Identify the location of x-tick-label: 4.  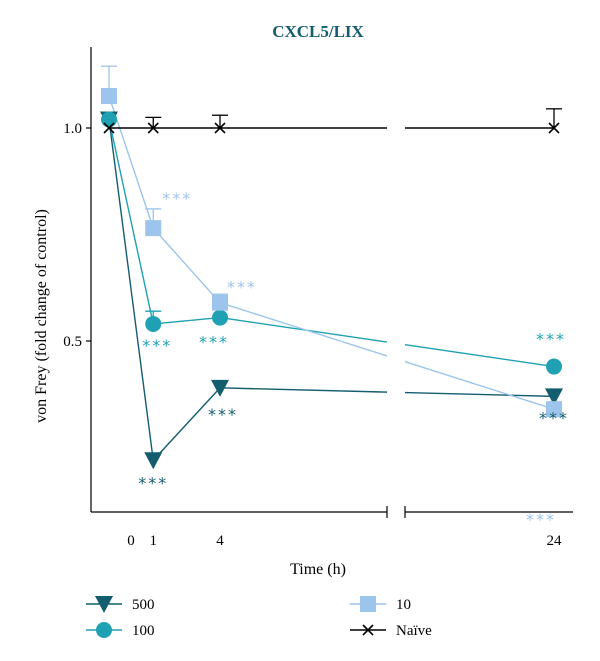
(220, 541).